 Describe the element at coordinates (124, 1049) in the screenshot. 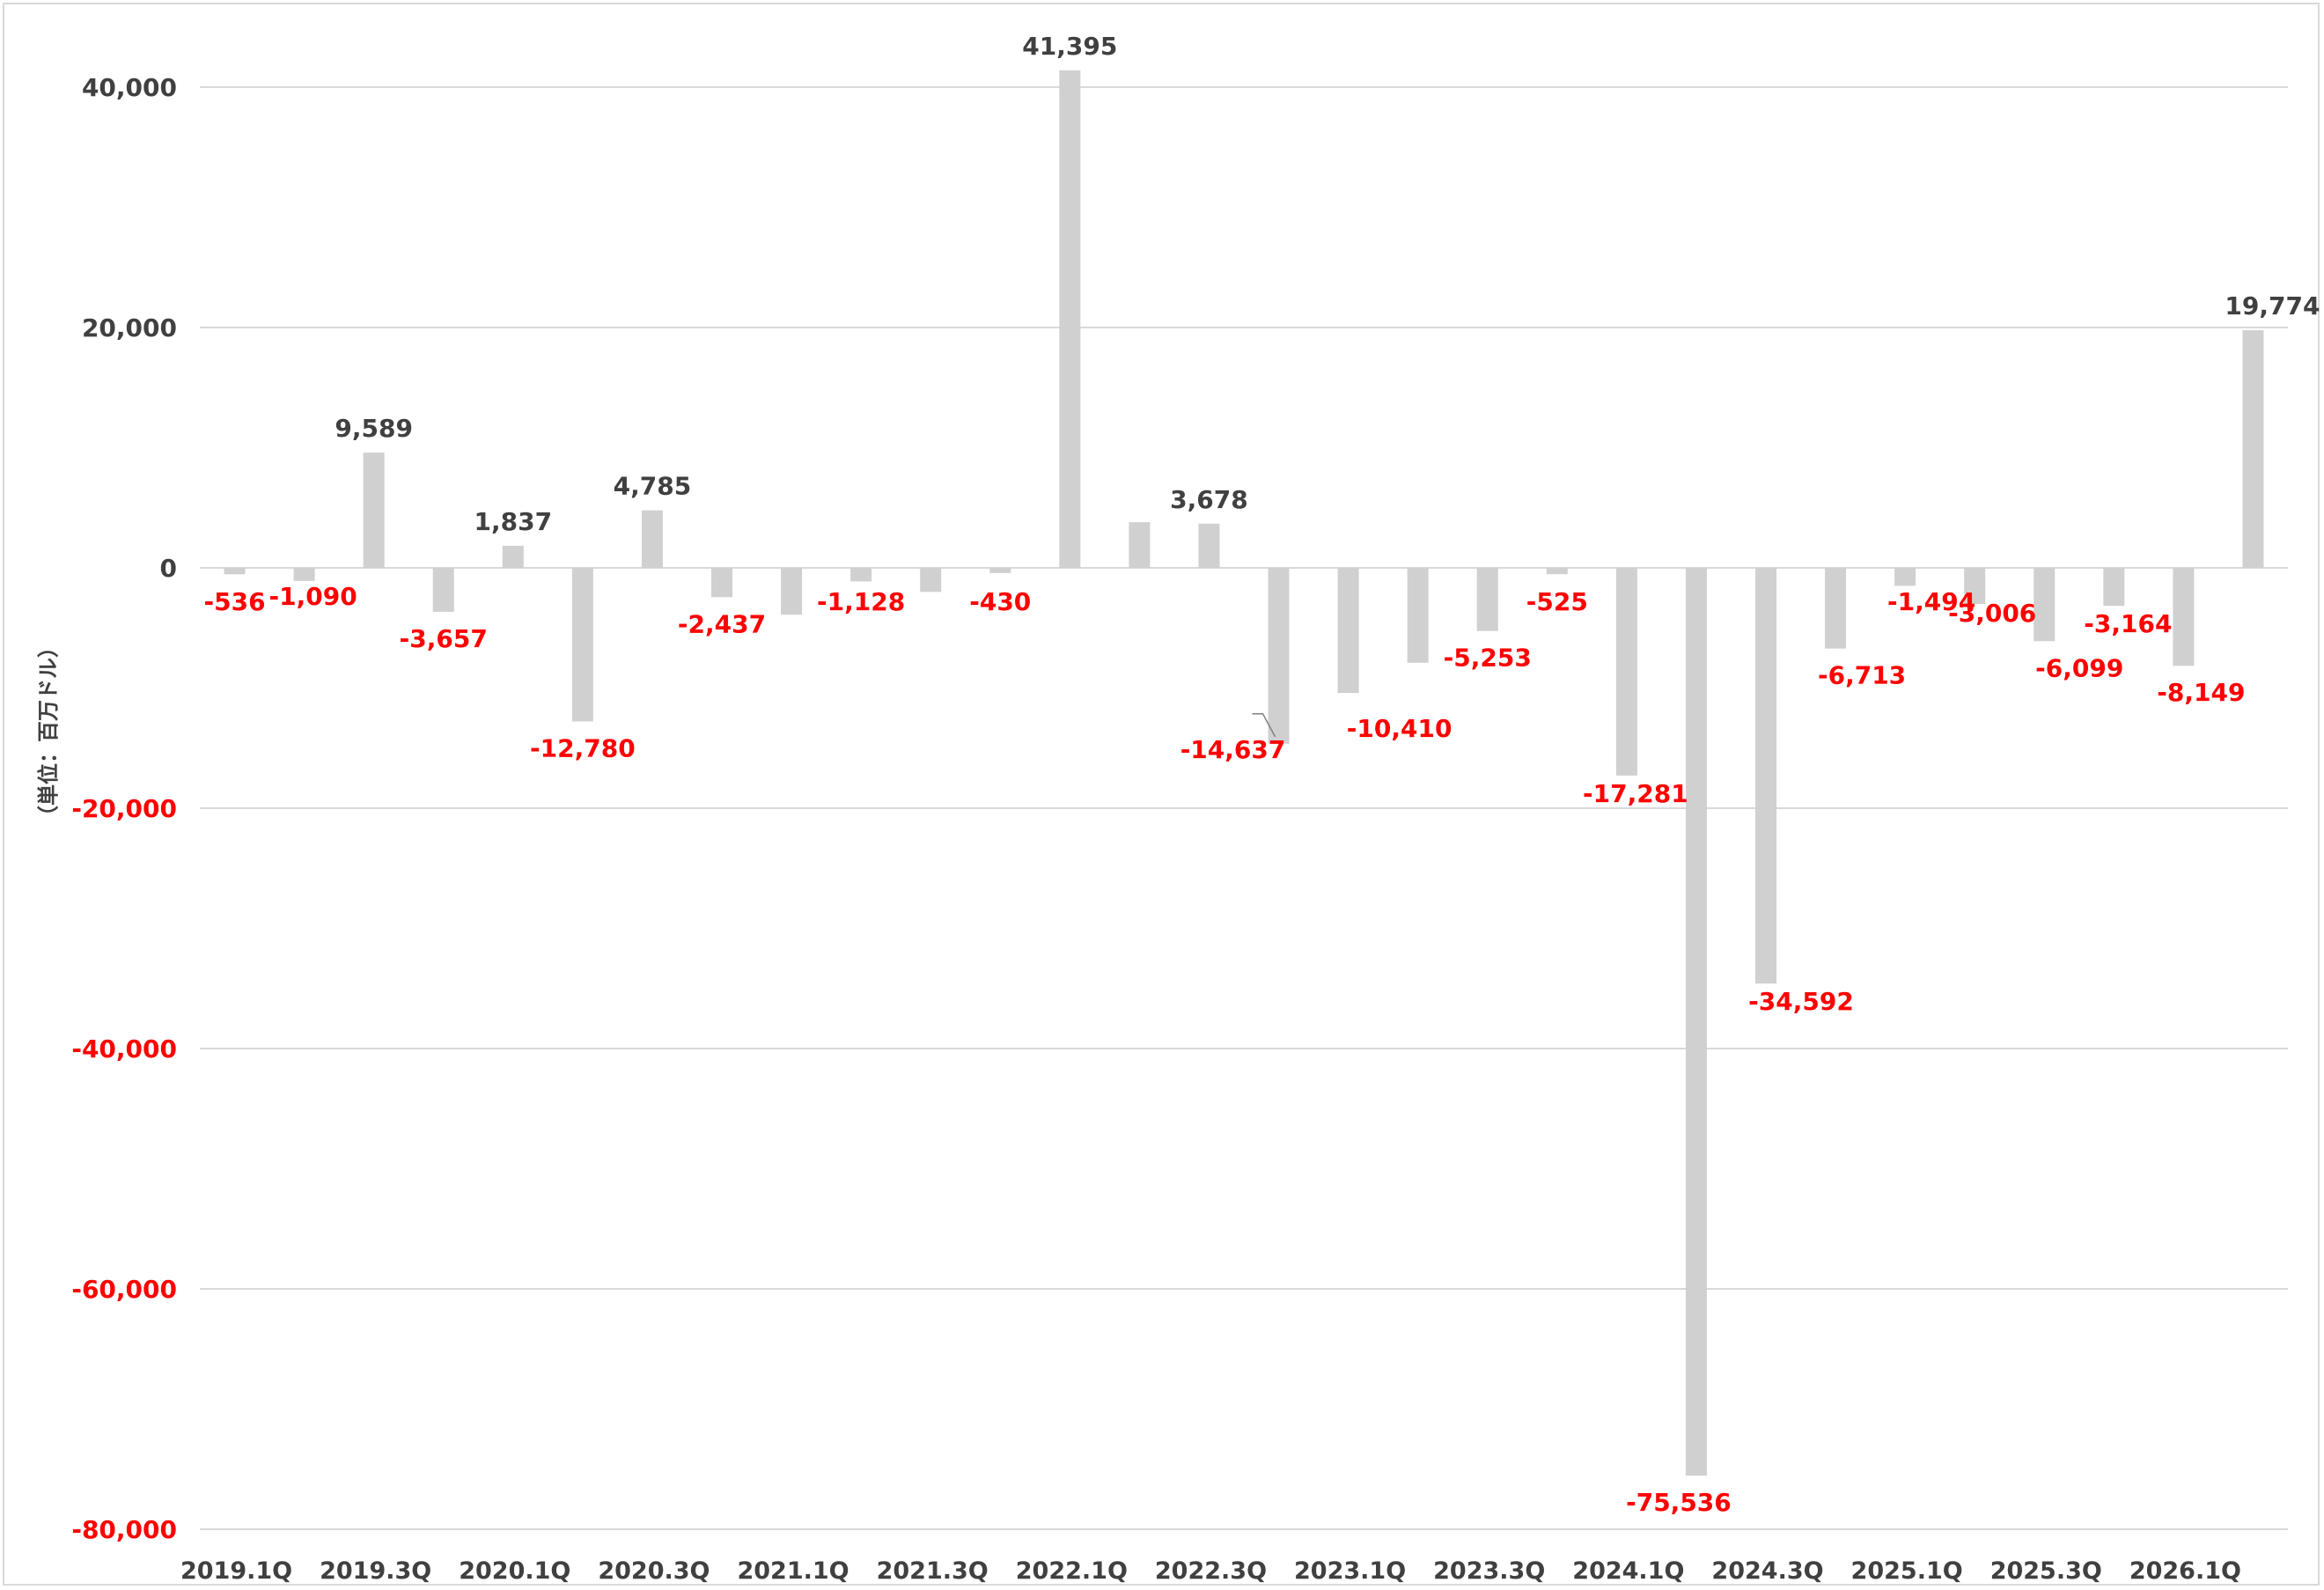

I see `y-tick-label: -40,000` at that location.